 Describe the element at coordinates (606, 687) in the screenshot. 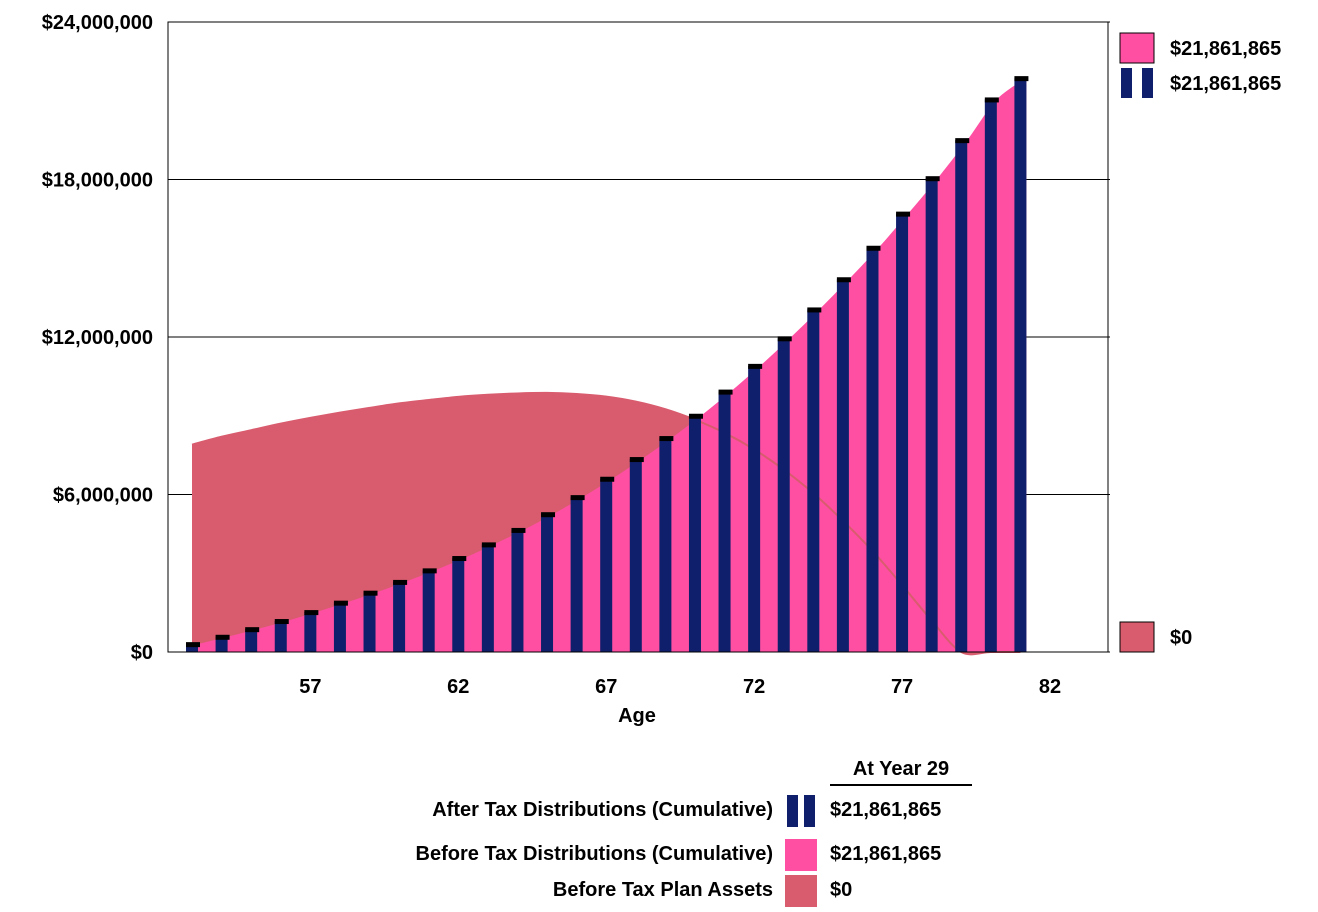

I see `x-tick-label: 67` at that location.